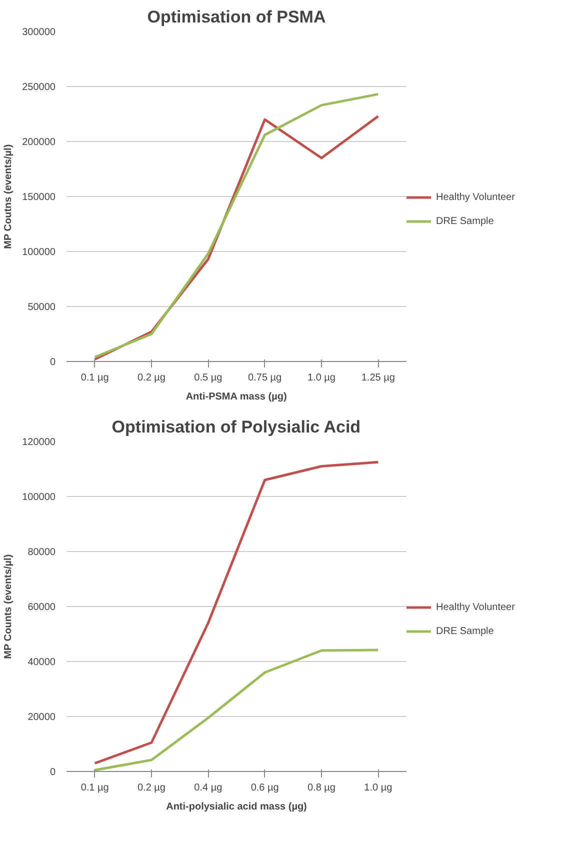  I want to click on x-axis-title: Anti-polysialic acid mass (µg), so click(236, 807).